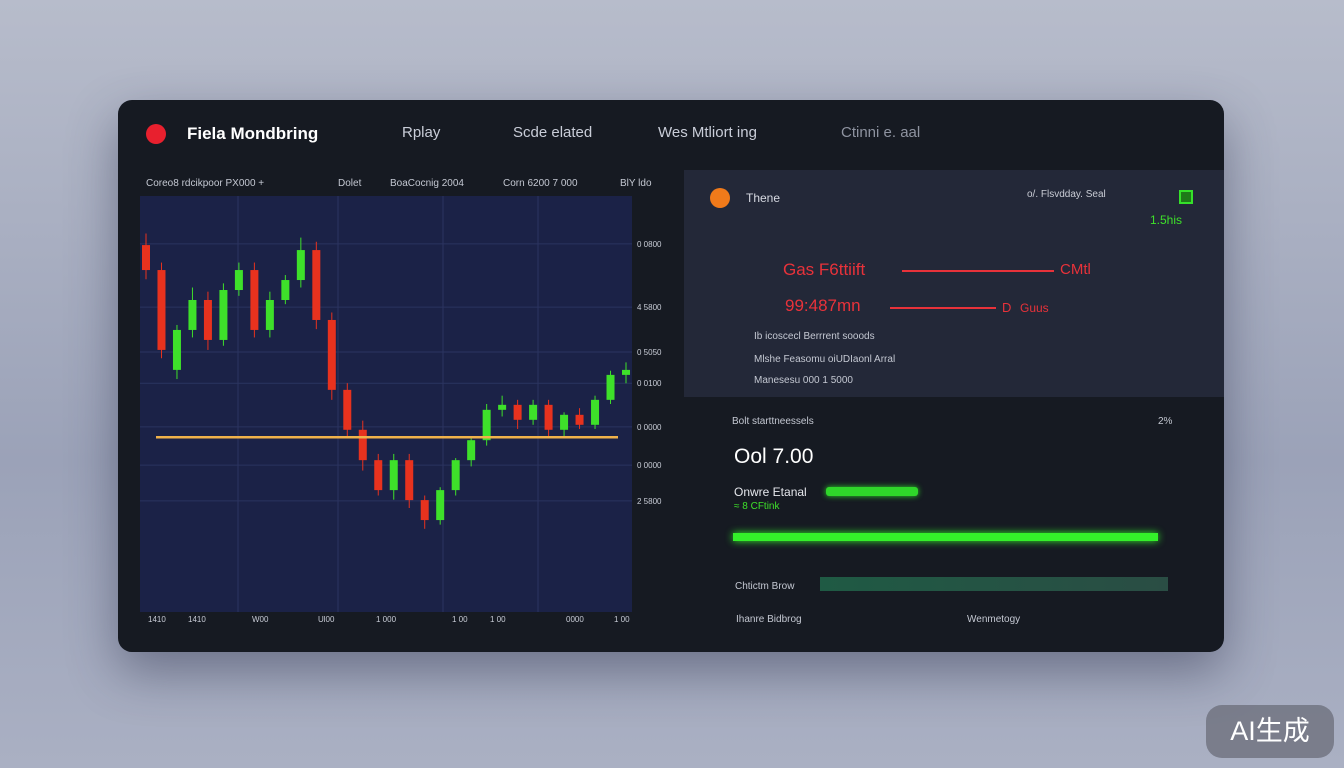 The width and height of the screenshot is (1344, 768). I want to click on chart-header: Coreo8 rdcikpoor PX000 +, so click(205, 183).